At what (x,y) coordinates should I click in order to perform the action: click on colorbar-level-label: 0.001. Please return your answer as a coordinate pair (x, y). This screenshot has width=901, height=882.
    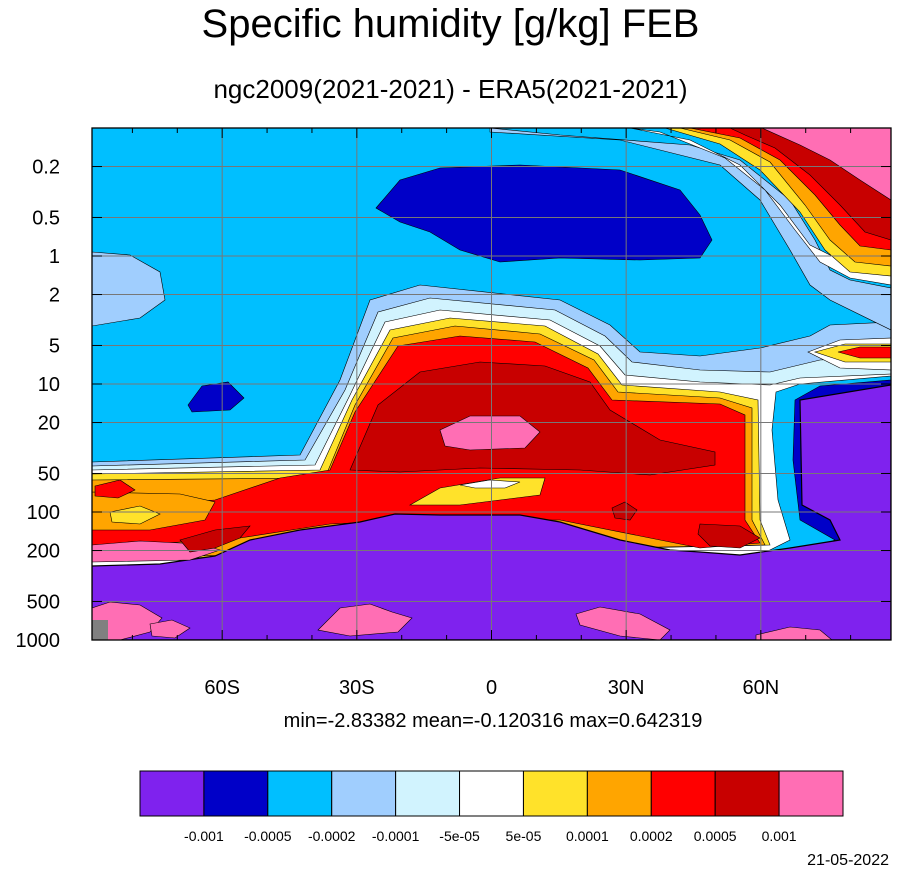
    Looking at the image, I should click on (779, 836).